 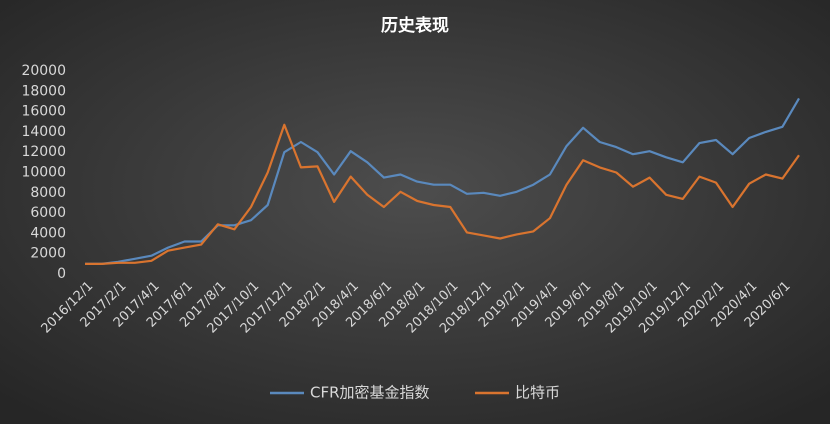 What do you see at coordinates (48, 233) in the screenshot?
I see `y-tick-label: 4000` at bounding box center [48, 233].